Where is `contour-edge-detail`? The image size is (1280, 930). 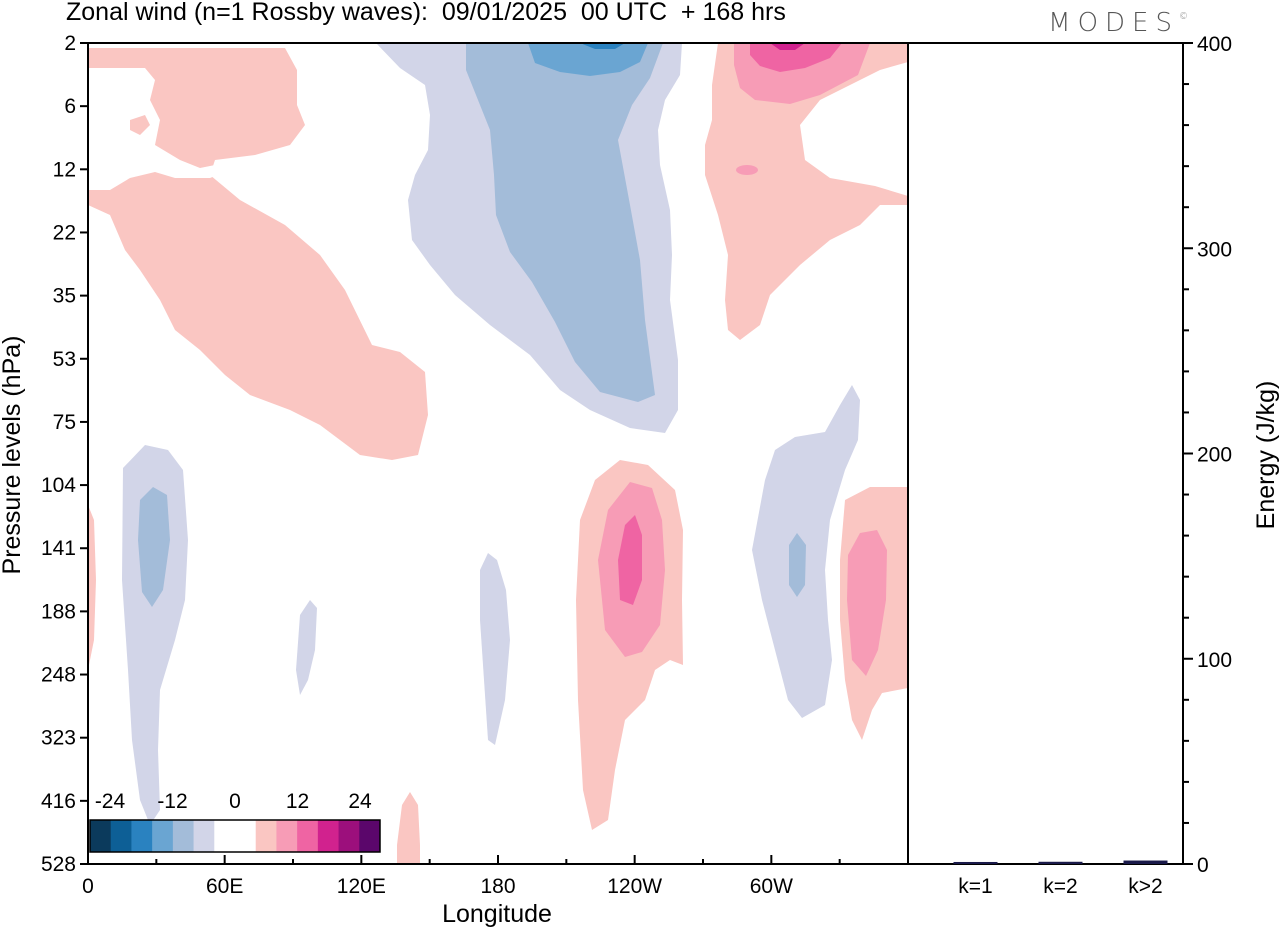 contour-edge-detail is located at coordinates (156, 129).